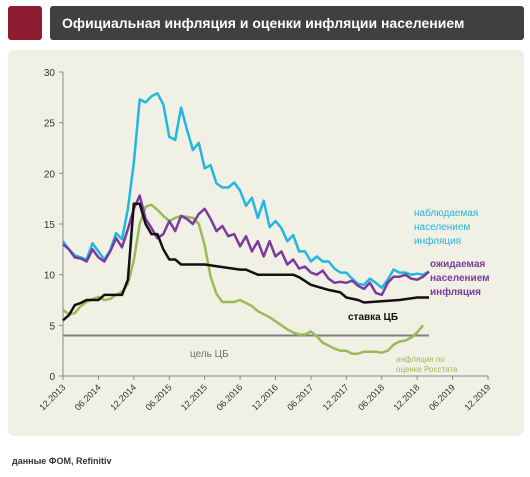 The width and height of the screenshot is (530, 477). Describe the element at coordinates (246, 245) in the screenshot. I see `expected-inflation-line` at that location.